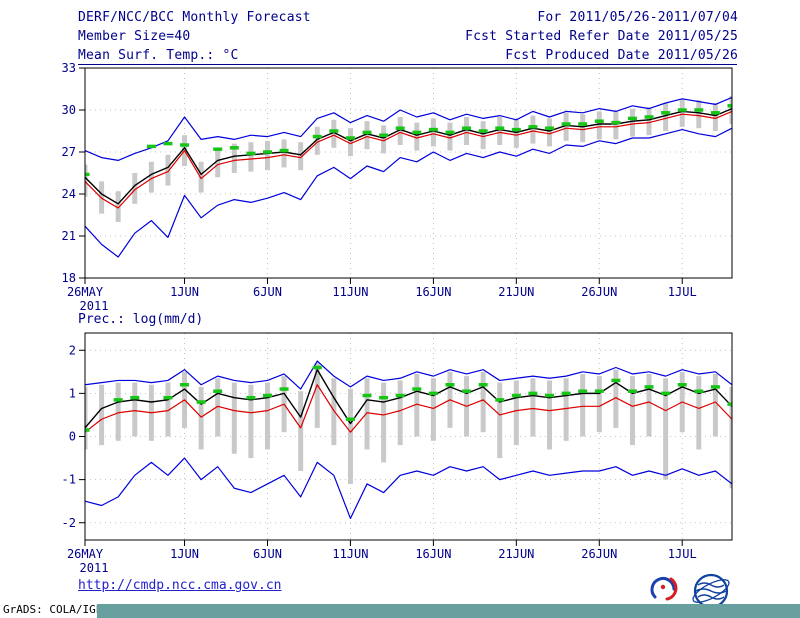 The width and height of the screenshot is (800, 618). Describe the element at coordinates (180, 585) in the screenshot. I see `cmdp-url-link: http://cmdp.ncc.cma.gov.cn` at that location.